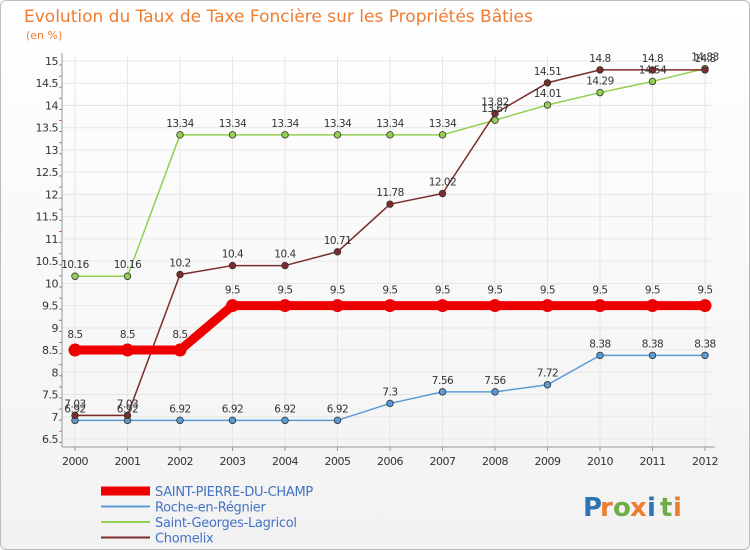  I want to click on x-tick-label: 2009, so click(548, 461).